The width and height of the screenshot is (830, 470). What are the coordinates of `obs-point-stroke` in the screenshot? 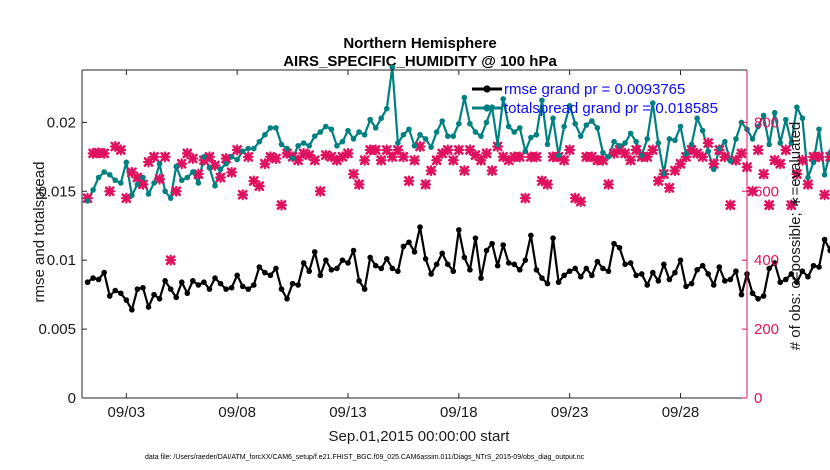 It's located at (827, 158).